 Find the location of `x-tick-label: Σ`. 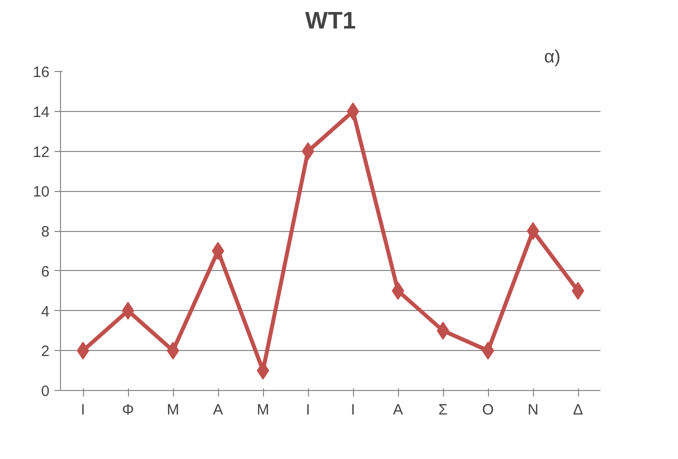

x-tick-label: Σ is located at coordinates (443, 410).